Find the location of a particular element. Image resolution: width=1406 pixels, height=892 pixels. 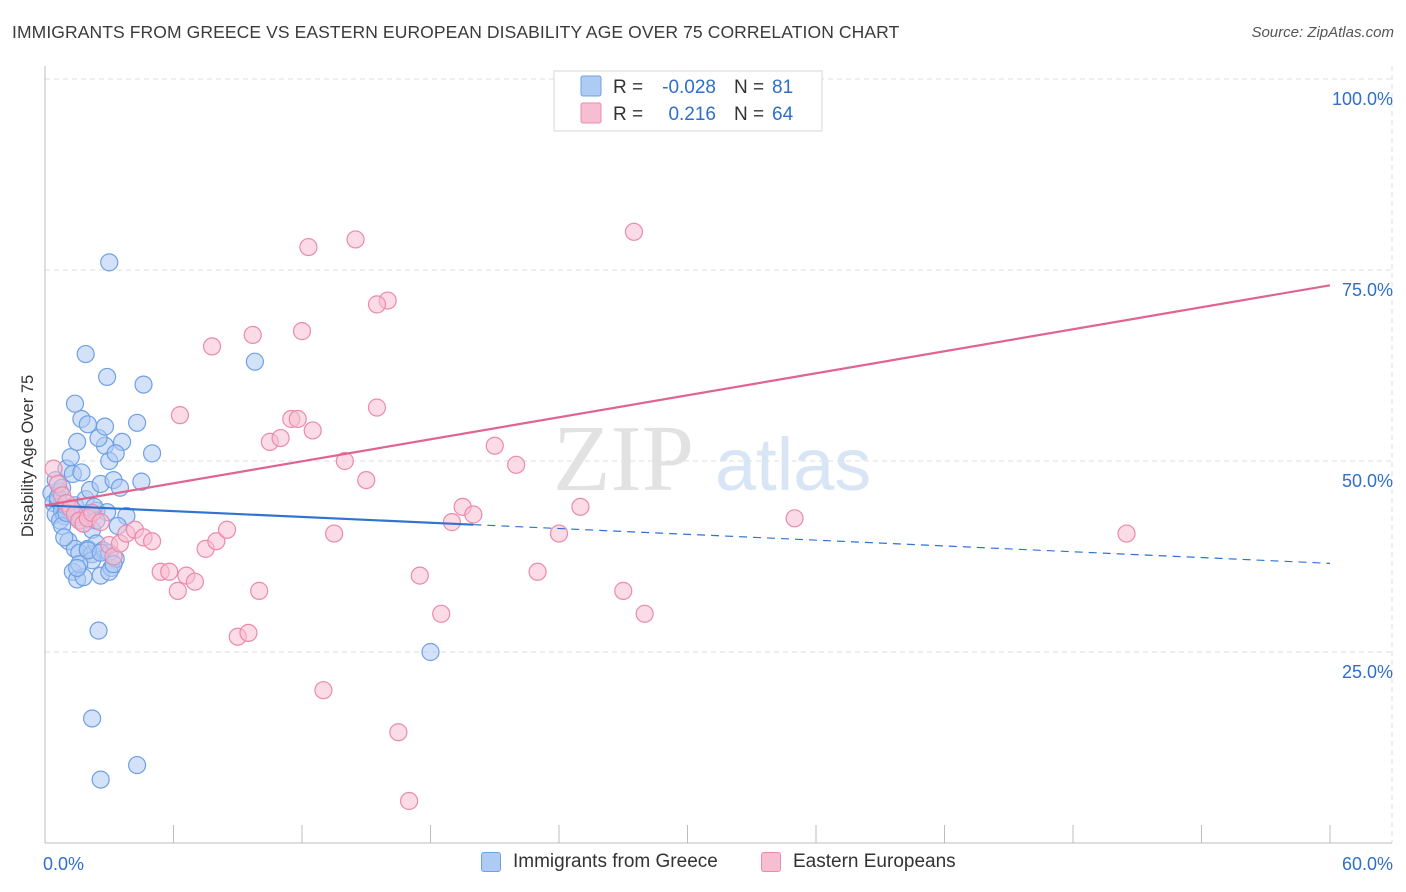

y-tick-label: 75.0% is located at coordinates (1367, 290).